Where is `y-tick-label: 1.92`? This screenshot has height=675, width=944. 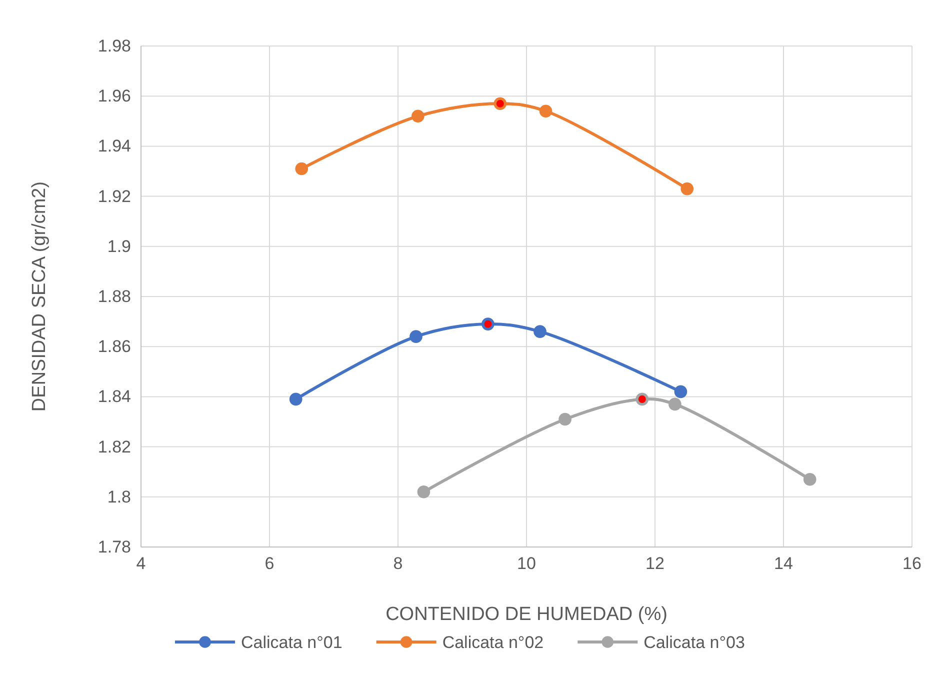
y-tick-label: 1.92 is located at coordinates (114, 196).